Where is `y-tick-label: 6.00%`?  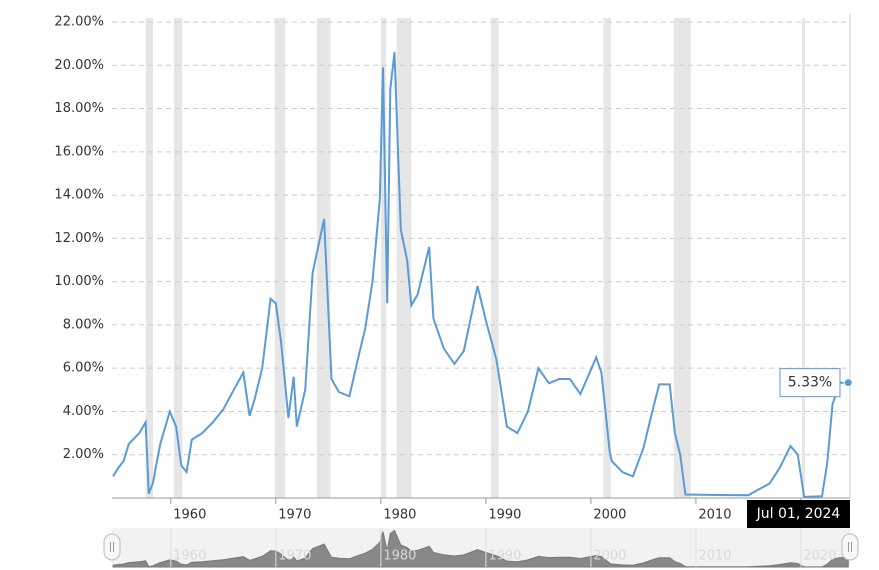
y-tick-label: 6.00% is located at coordinates (83, 368).